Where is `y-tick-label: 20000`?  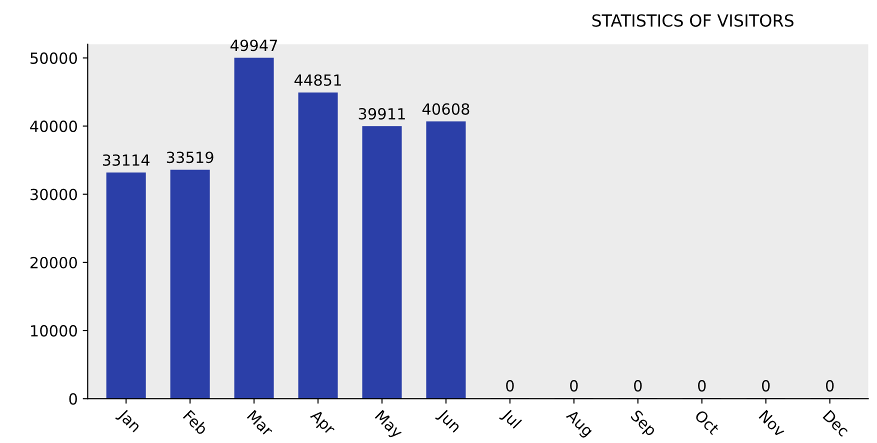 y-tick-label: 20000 is located at coordinates (53, 262).